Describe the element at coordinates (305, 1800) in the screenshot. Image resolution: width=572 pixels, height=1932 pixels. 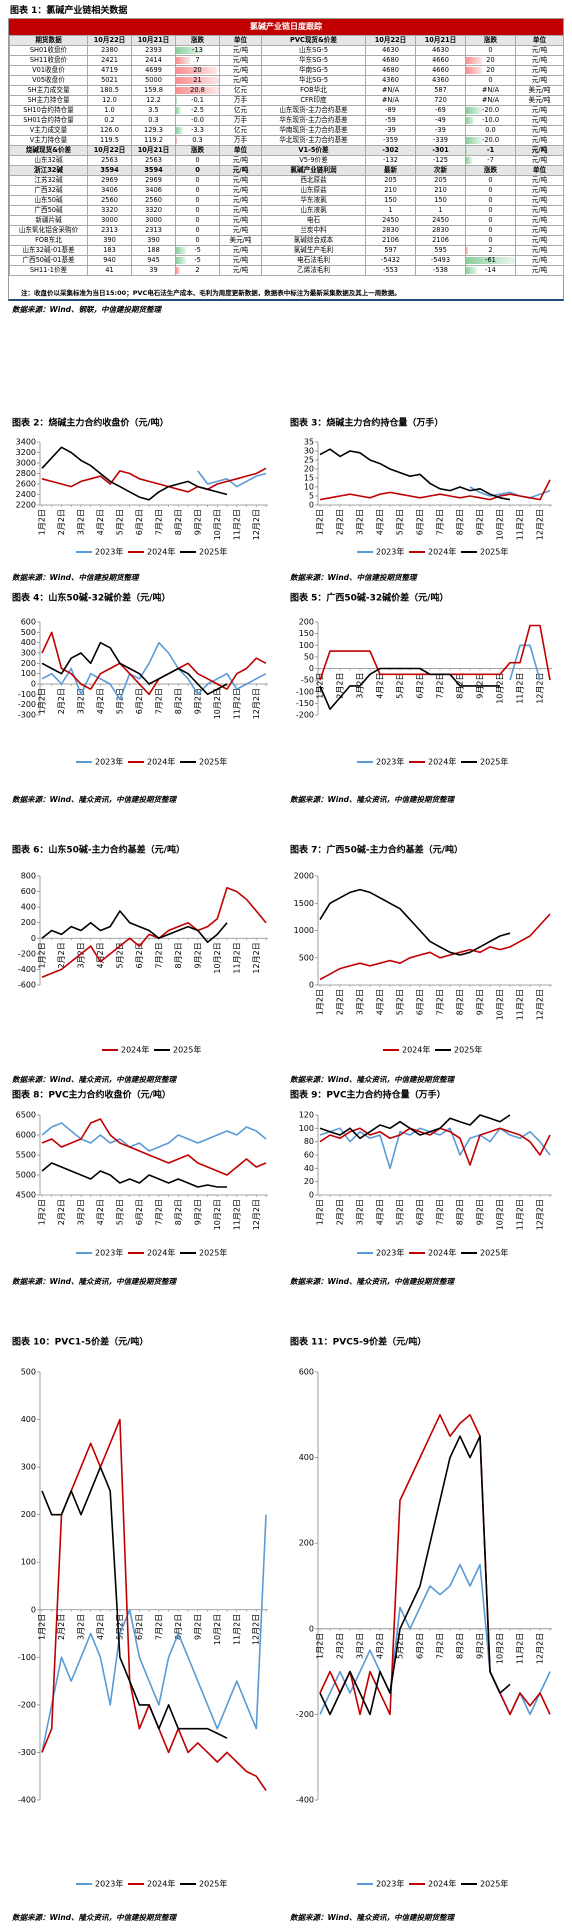
I see `y-tick-label: -400` at that location.